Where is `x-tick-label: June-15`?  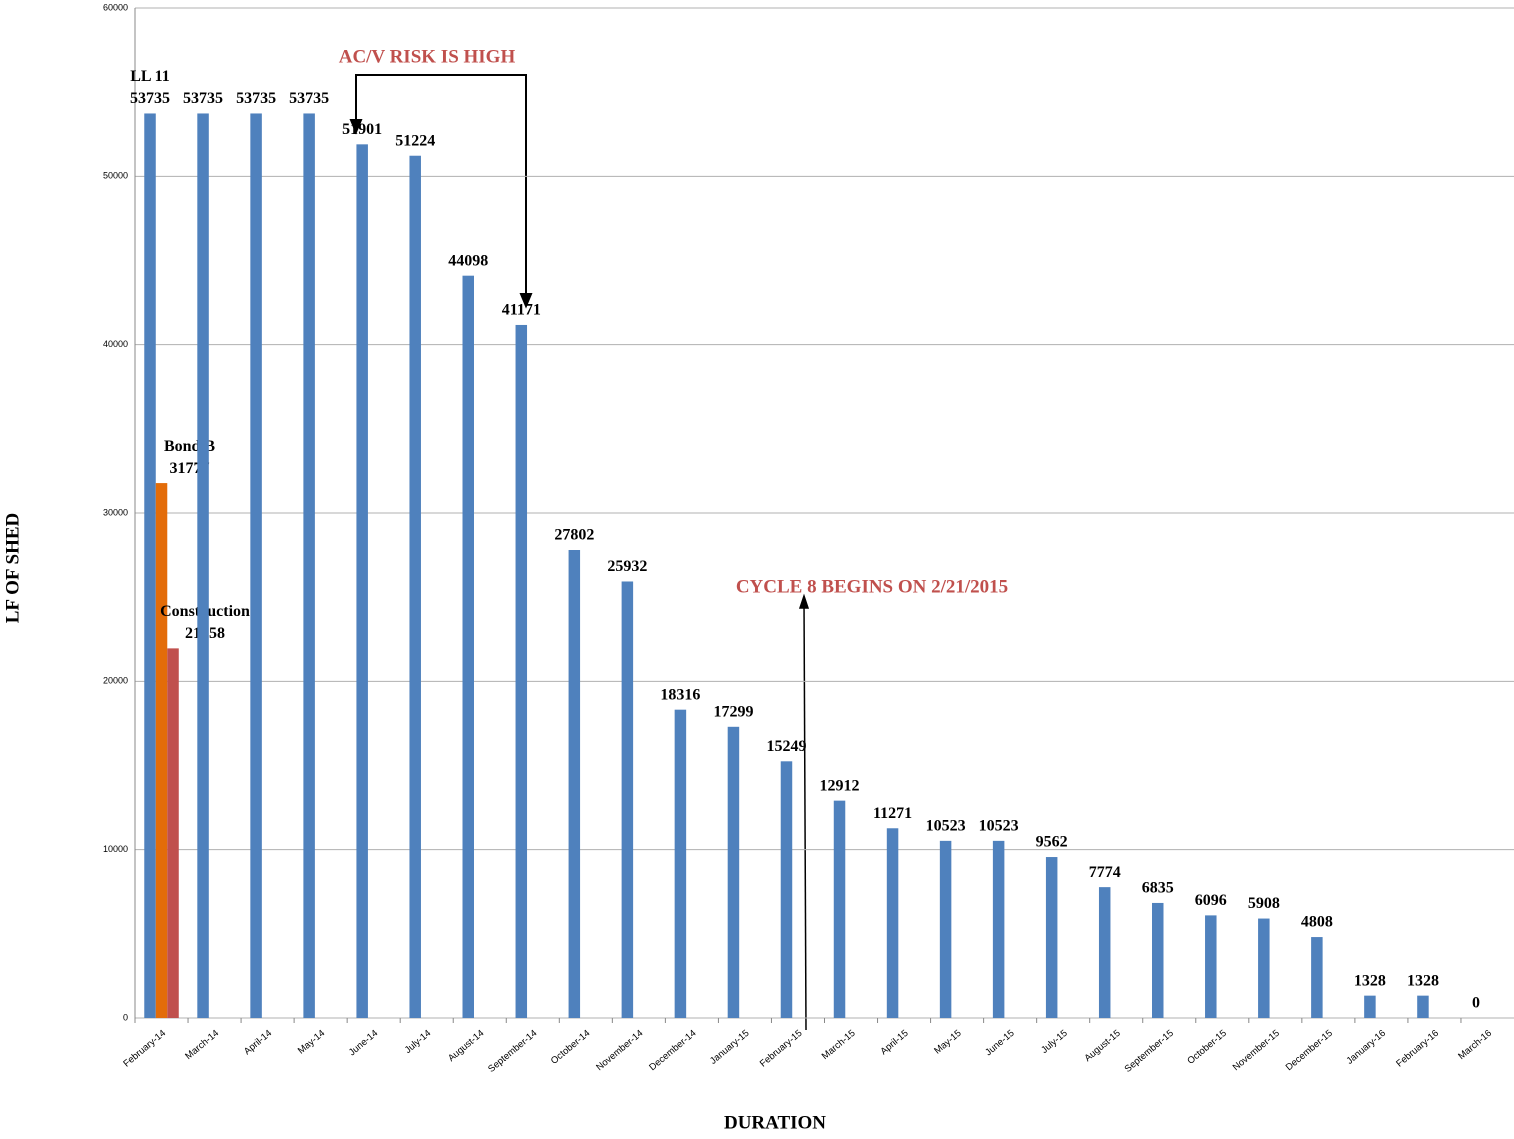 x-tick-label: June-15 is located at coordinates (999, 1043).